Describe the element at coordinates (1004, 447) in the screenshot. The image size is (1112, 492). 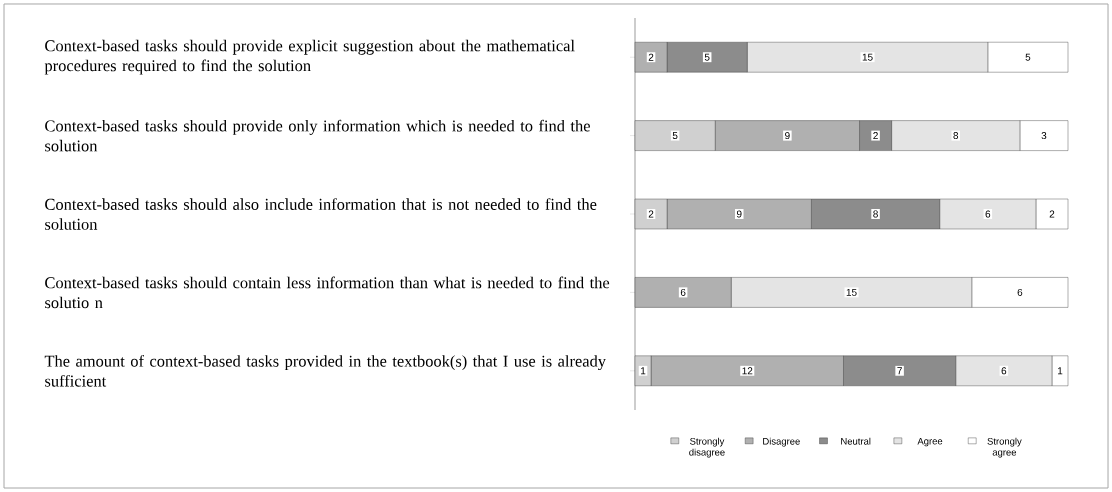
I see `legend-label: Strongly agree` at that location.